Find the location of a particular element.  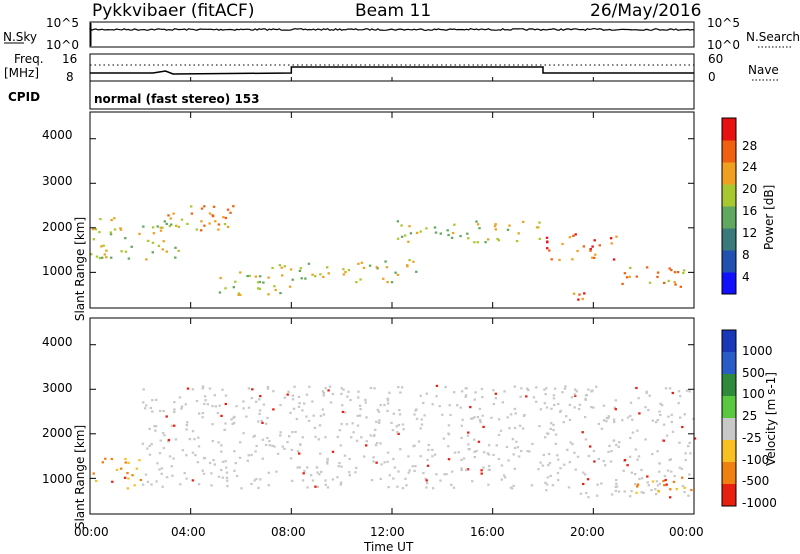

velocity-cb-tick-neg25: -25 is located at coordinates (752, 438).